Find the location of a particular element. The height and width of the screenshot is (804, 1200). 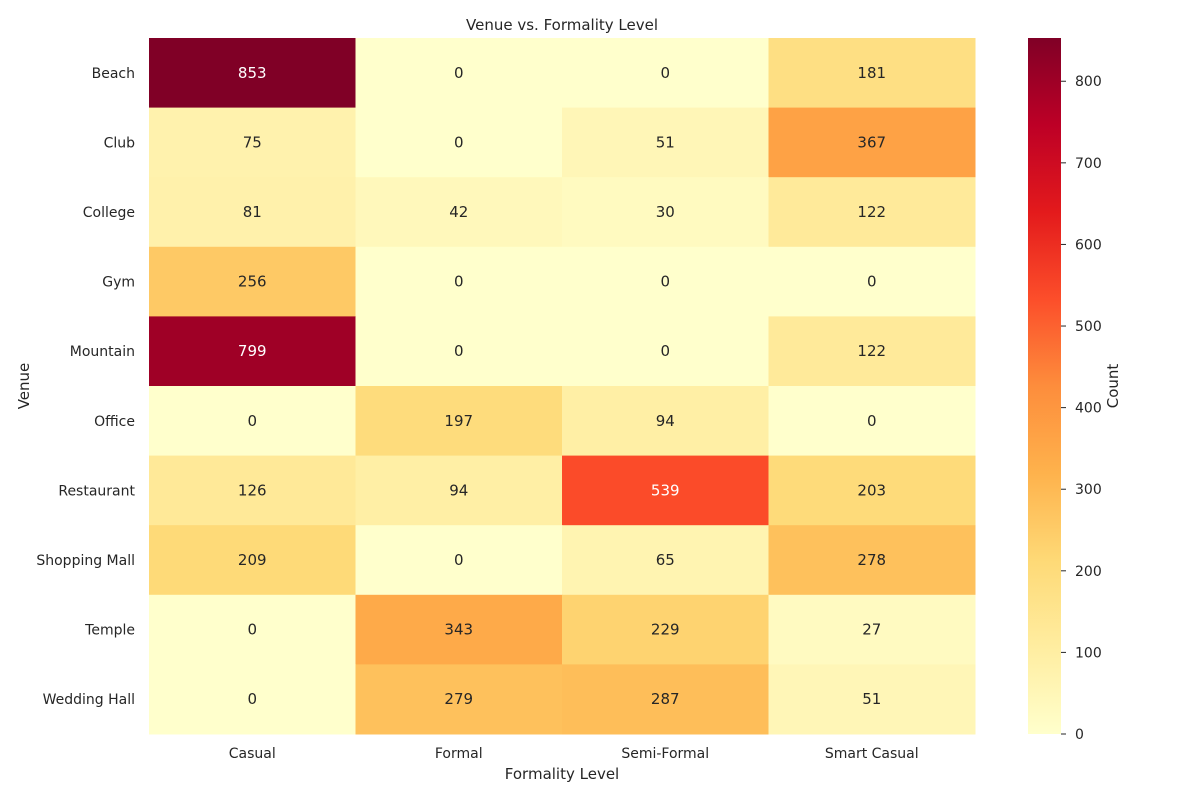

cell-value-temple-casual: 0 is located at coordinates (252, 630).